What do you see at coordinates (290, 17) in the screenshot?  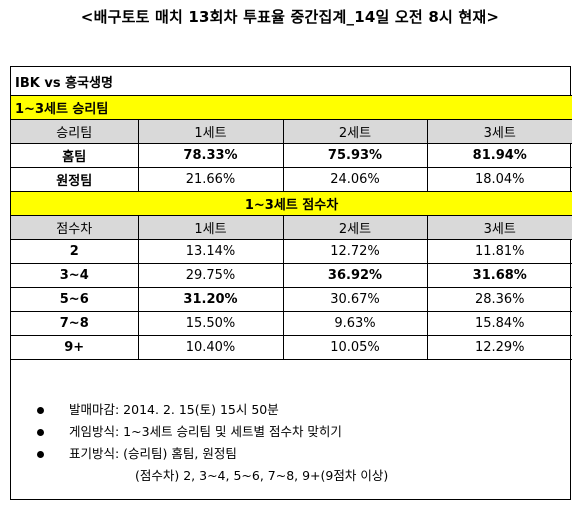 I see `page-title: <배구토토 매치 13회차 투표율 중간집계_14일 오전 8시 현재>` at bounding box center [290, 17].